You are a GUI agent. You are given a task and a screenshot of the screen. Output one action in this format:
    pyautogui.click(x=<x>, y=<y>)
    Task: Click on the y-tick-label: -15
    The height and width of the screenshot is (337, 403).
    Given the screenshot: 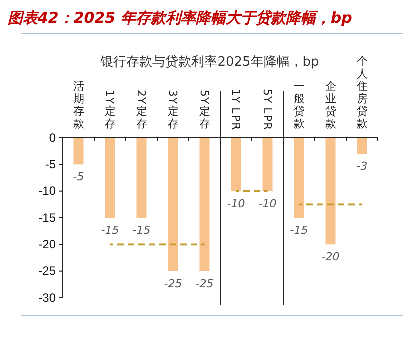 What is the action you would take?
    pyautogui.click(x=47, y=217)
    